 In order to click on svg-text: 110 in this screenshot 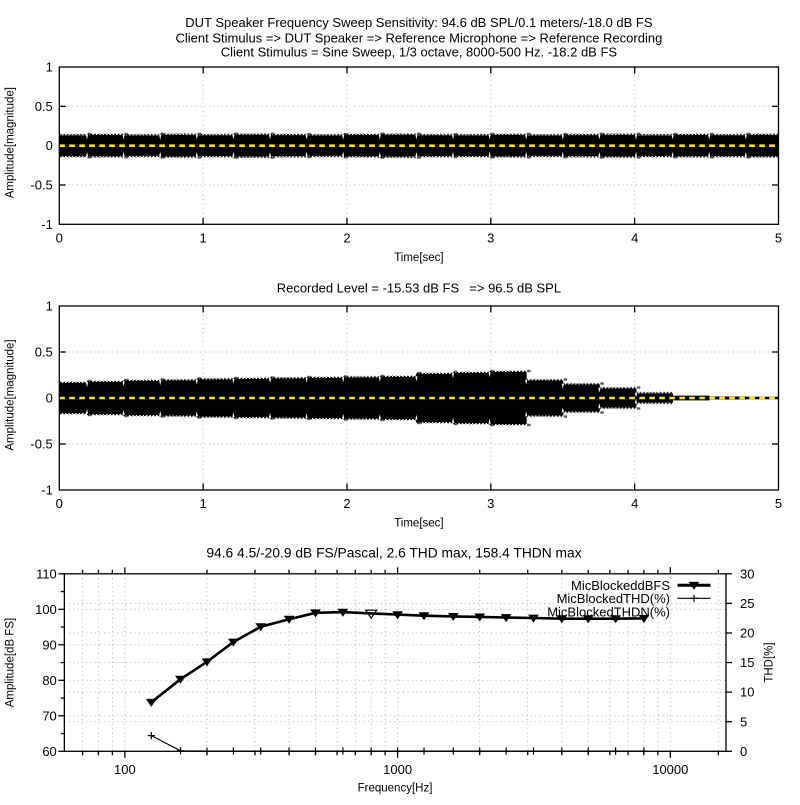, I will do `click(46, 573)`.